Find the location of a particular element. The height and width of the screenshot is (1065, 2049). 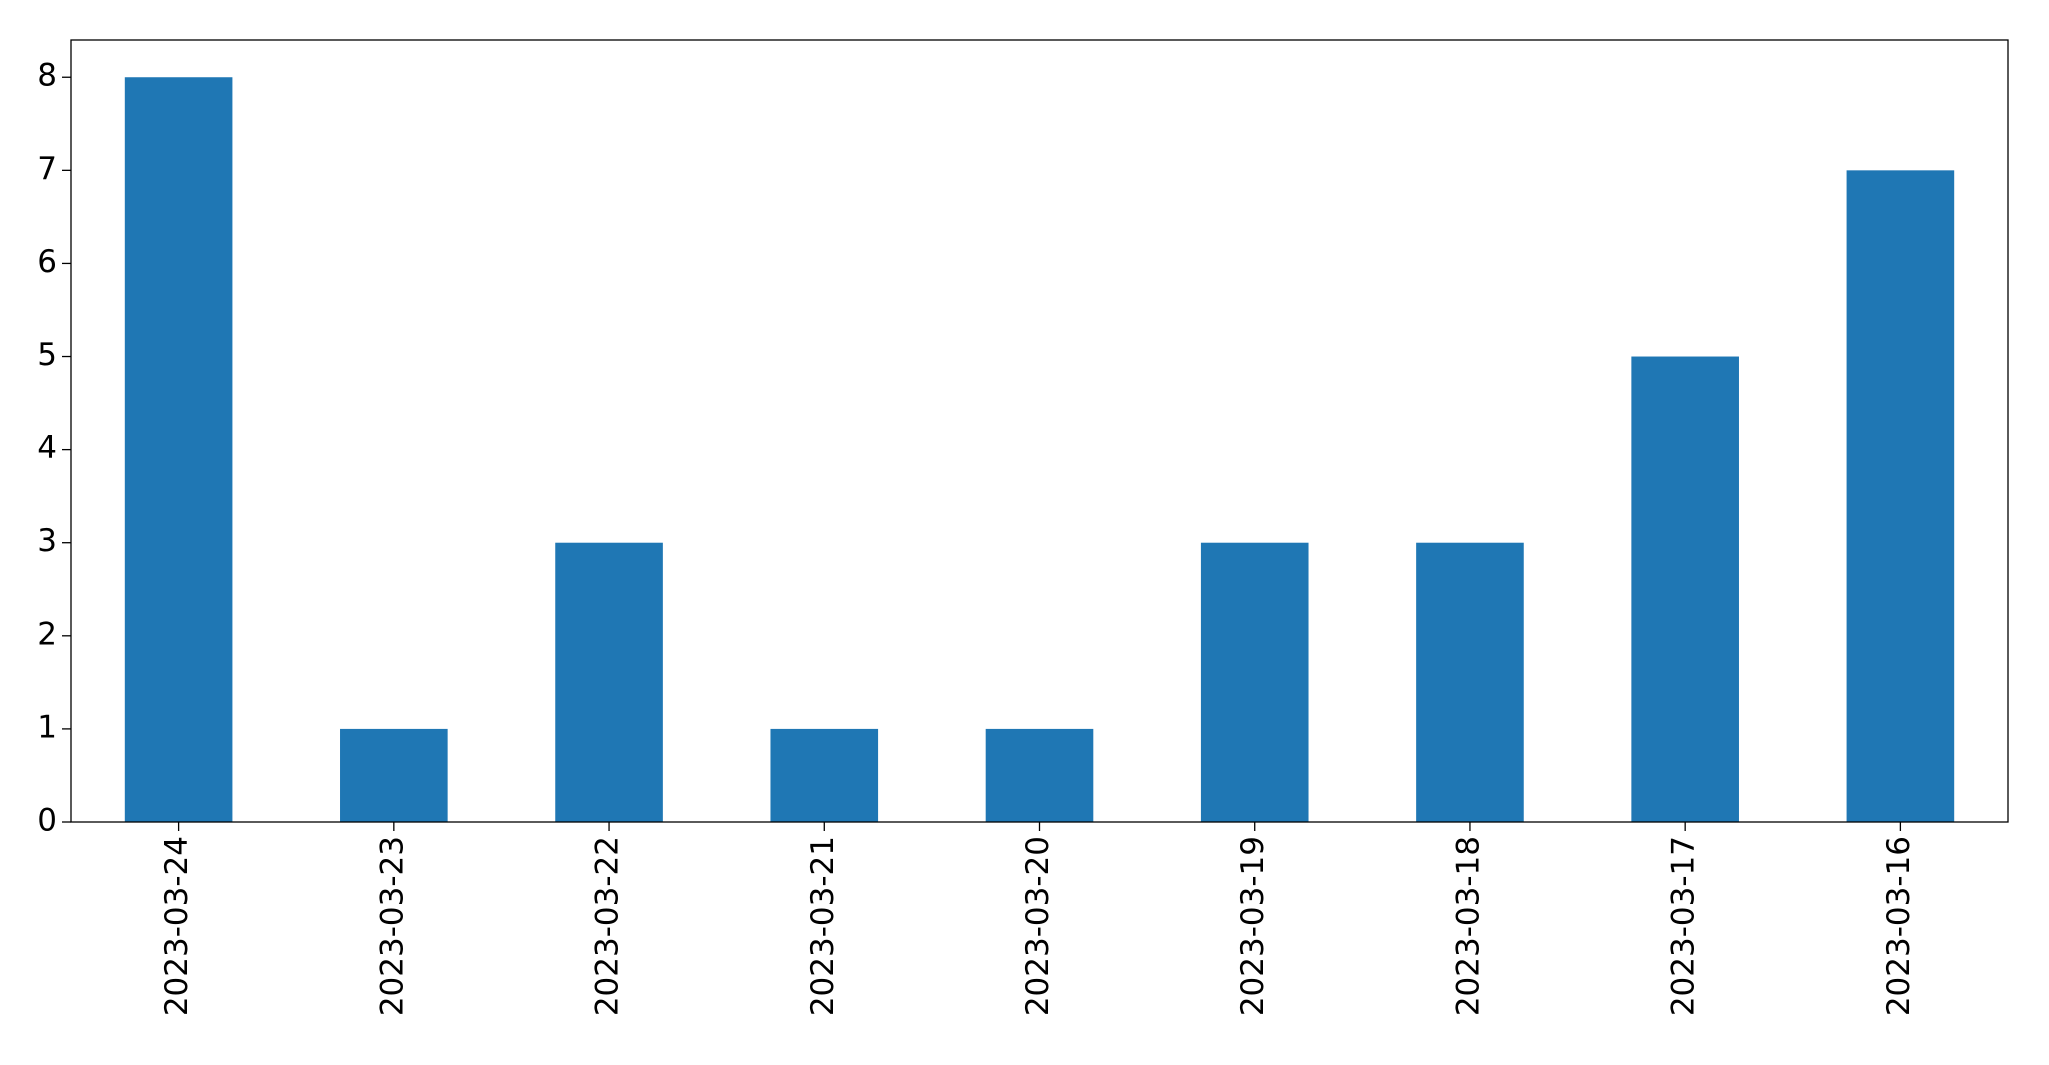

x-tick-label: 2023-03-21 is located at coordinates (823, 926).